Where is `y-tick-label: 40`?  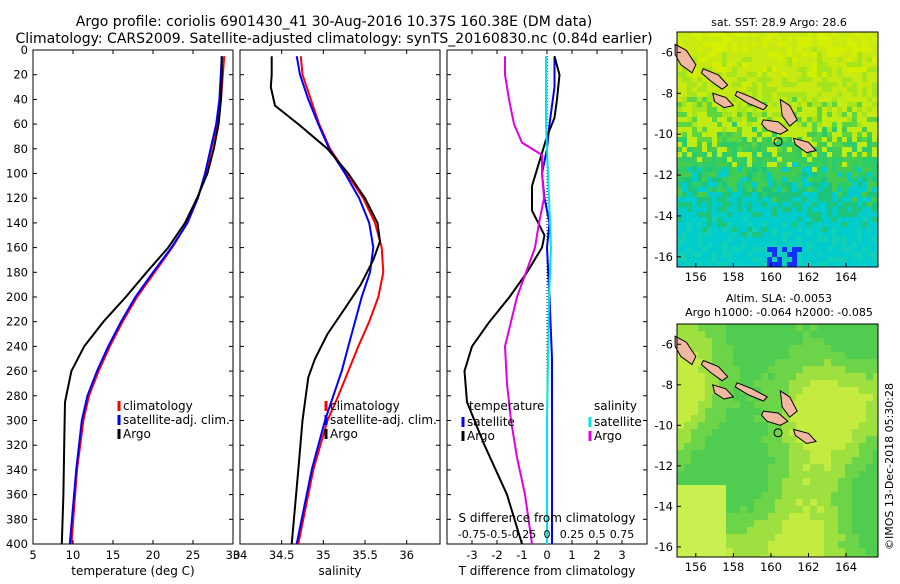 y-tick-label: 40 is located at coordinates (20, 99).